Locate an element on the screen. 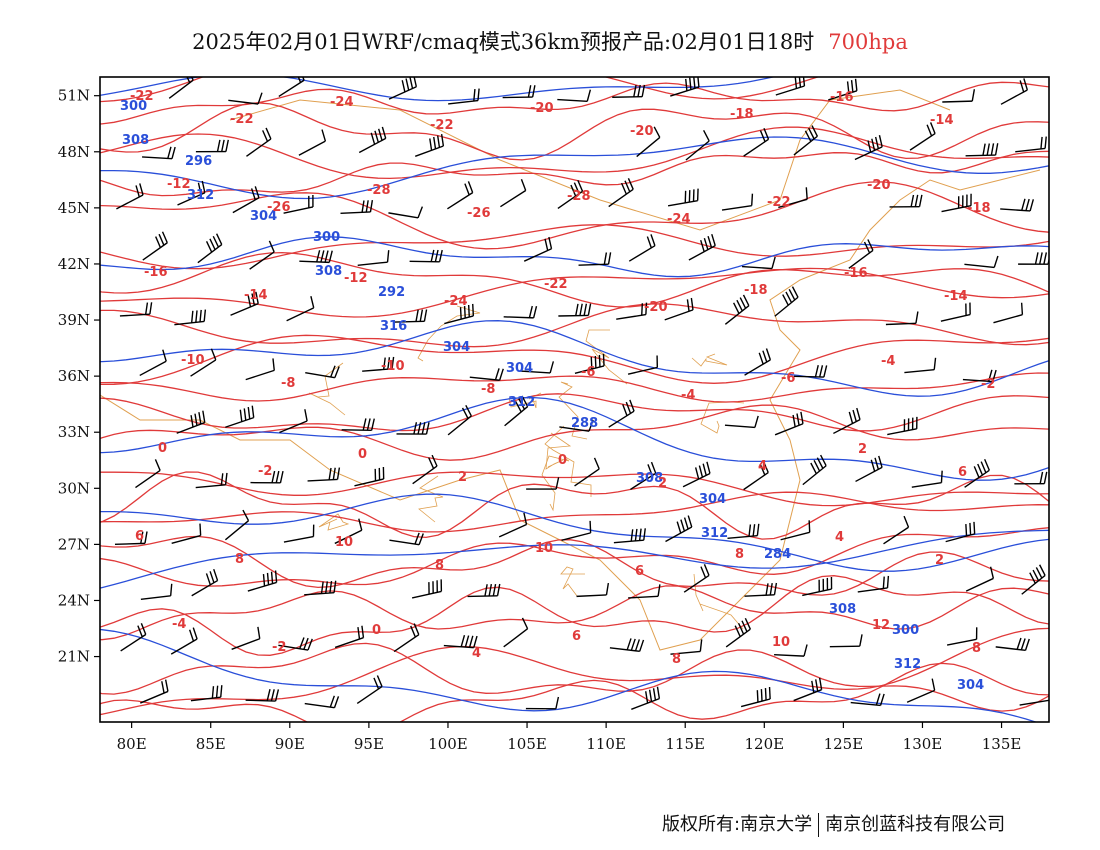 Image resolution: width=1100 pixels, height=850 pixels. temperature-label: 4 is located at coordinates (839, 537).